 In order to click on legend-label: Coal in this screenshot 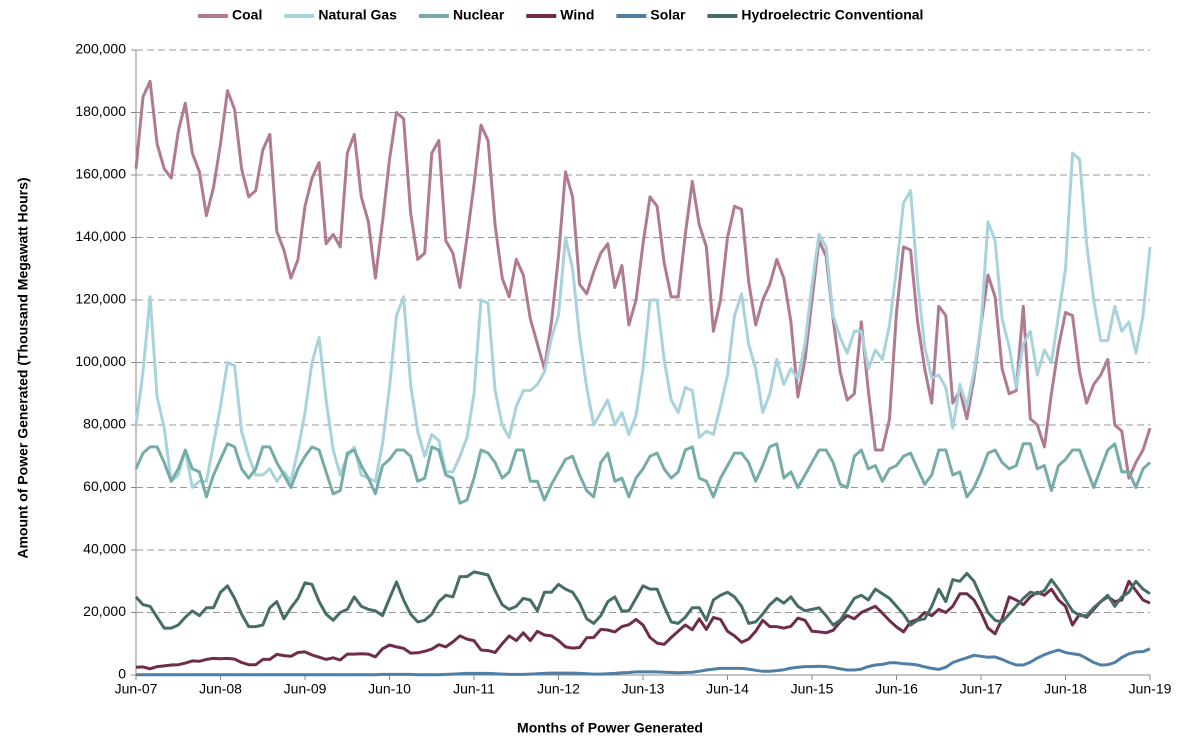, I will do `click(247, 15)`.